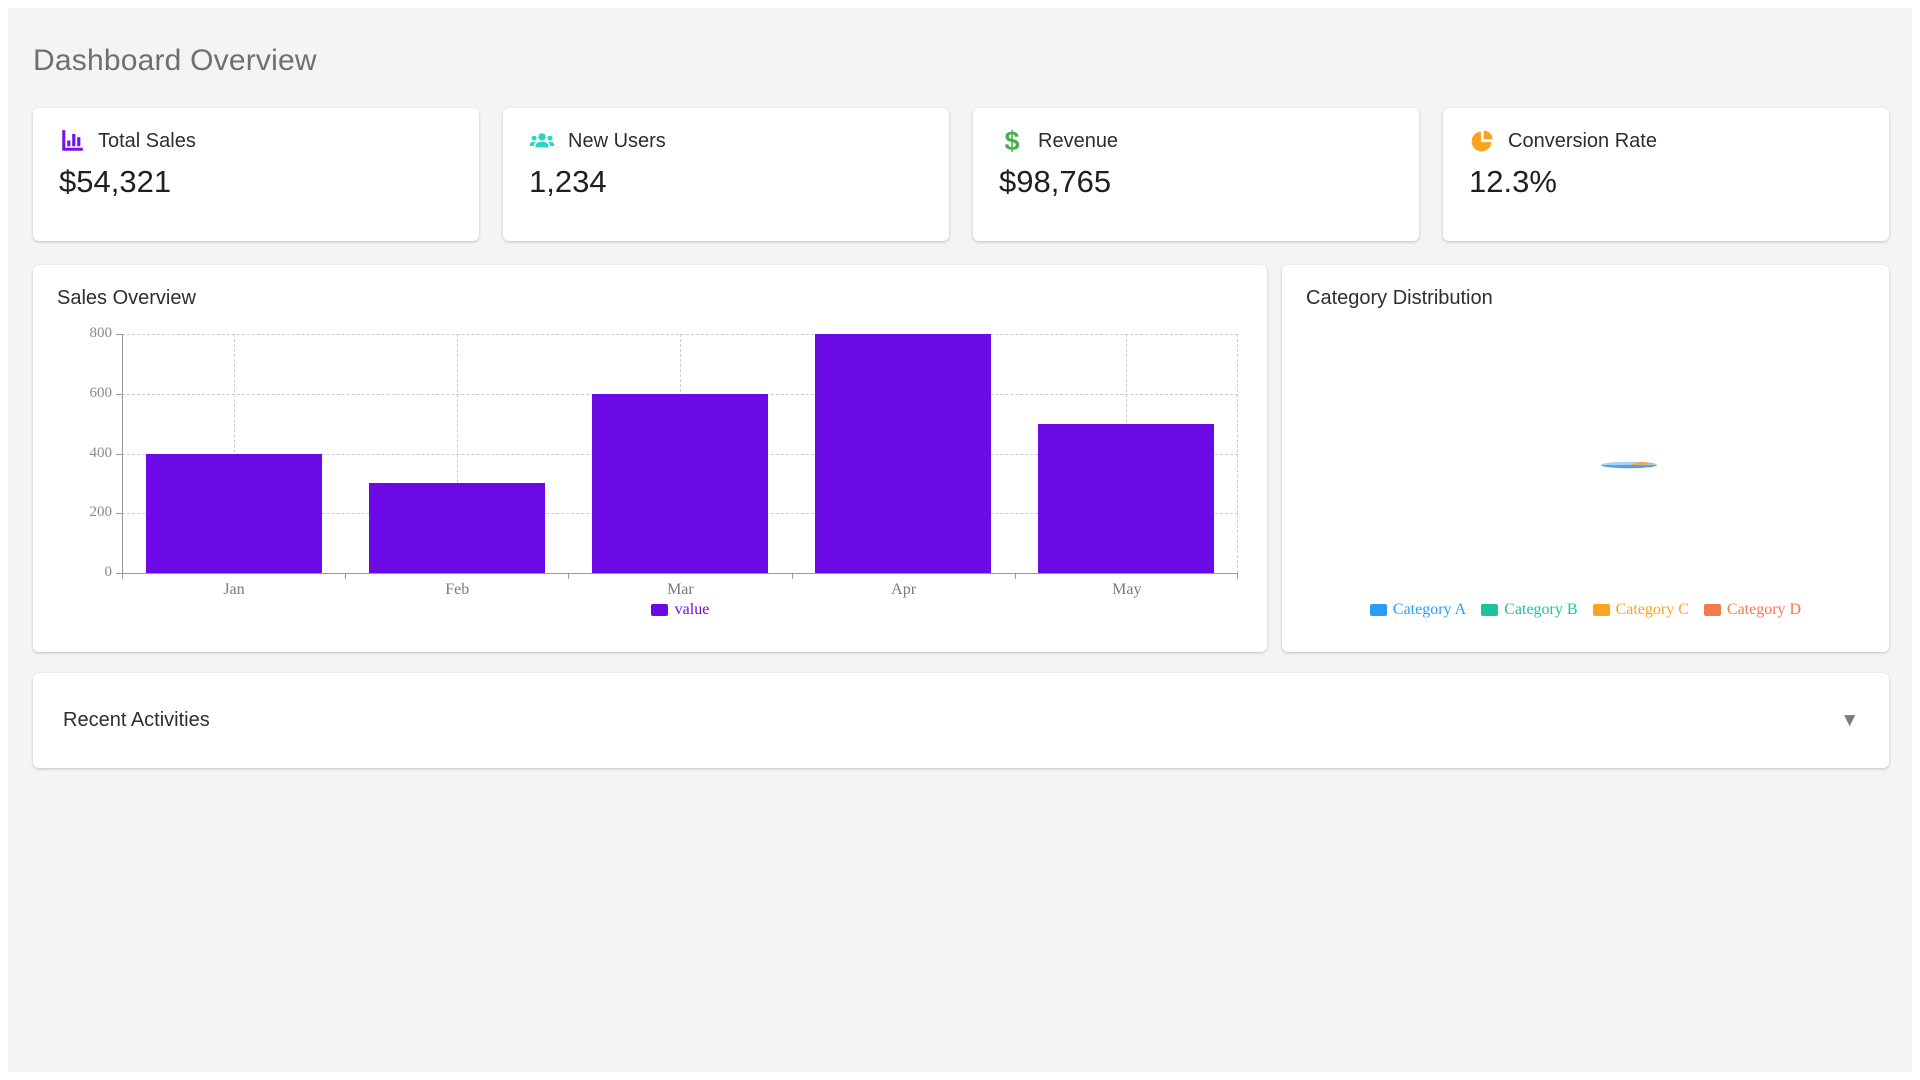 The height and width of the screenshot is (1080, 1920). Describe the element at coordinates (1513, 181) in the screenshot. I see `stat-value: 12.3%` at that location.